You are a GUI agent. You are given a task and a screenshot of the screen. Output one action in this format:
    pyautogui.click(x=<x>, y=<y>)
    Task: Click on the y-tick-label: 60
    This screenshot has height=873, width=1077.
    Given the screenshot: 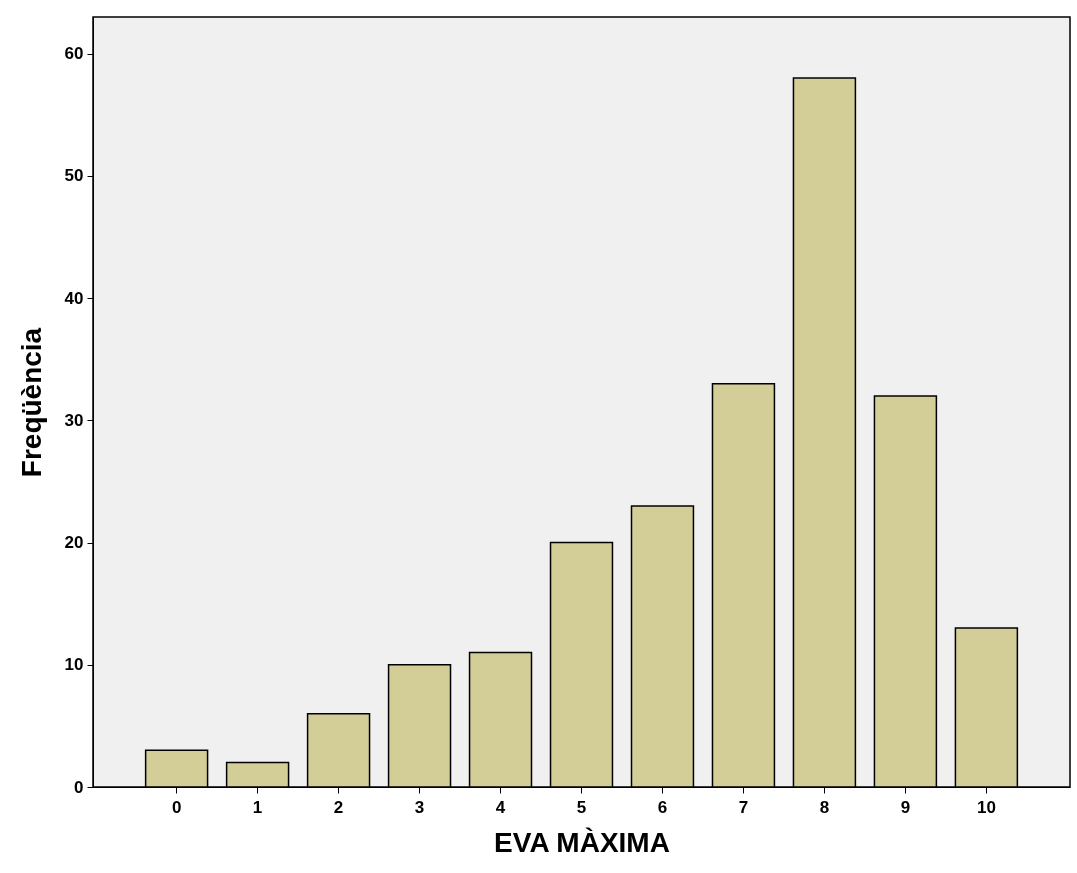 What is the action you would take?
    pyautogui.click(x=74, y=54)
    